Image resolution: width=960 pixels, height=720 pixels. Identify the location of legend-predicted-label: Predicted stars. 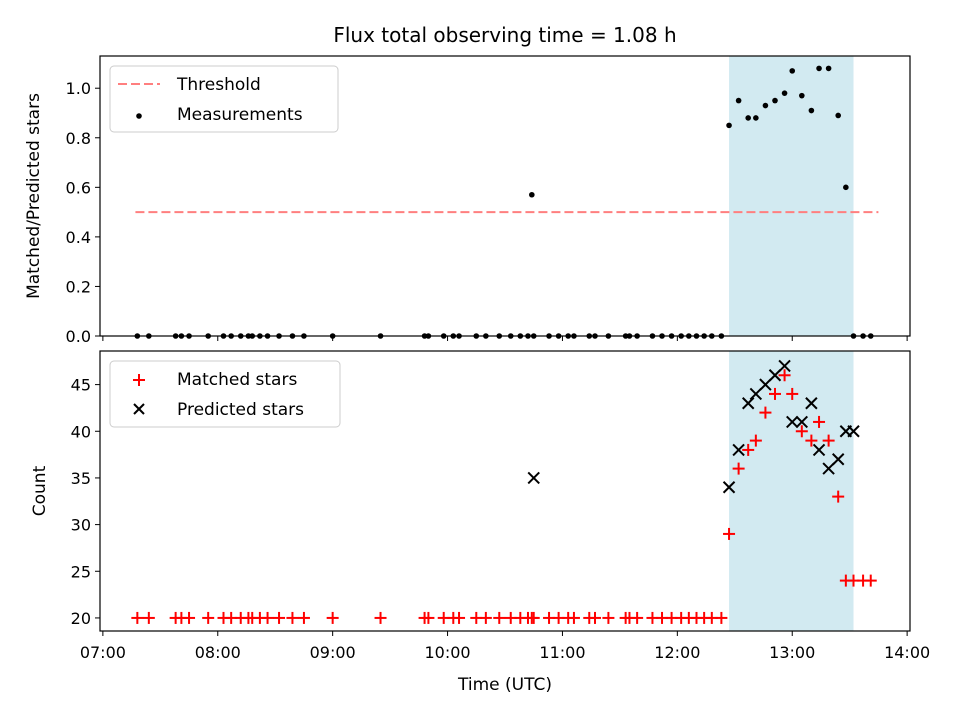
(240, 410).